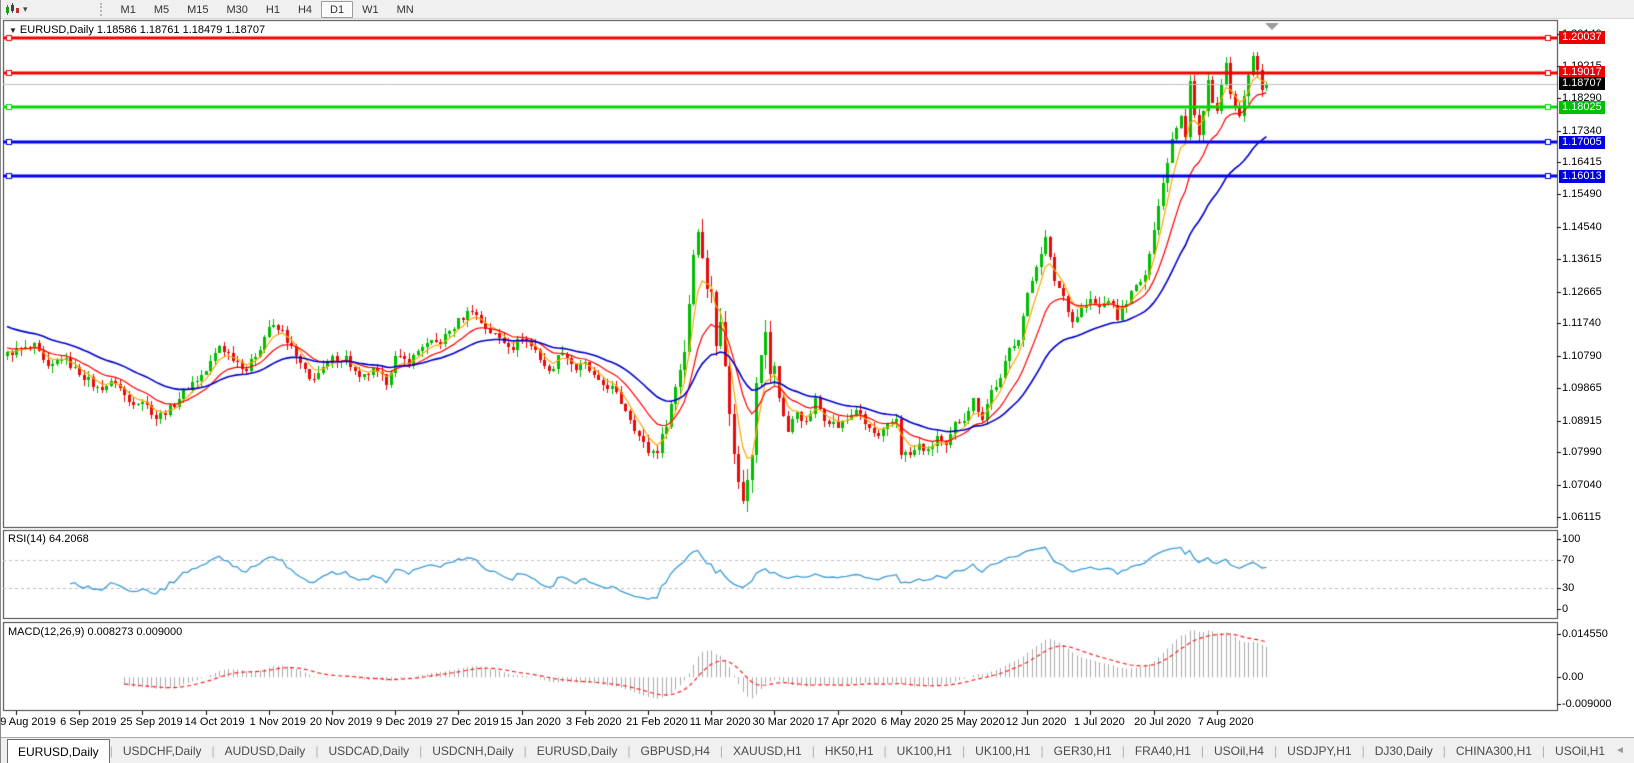 The image size is (1634, 763). I want to click on date-axis-label: 25 May 2020, so click(973, 722).